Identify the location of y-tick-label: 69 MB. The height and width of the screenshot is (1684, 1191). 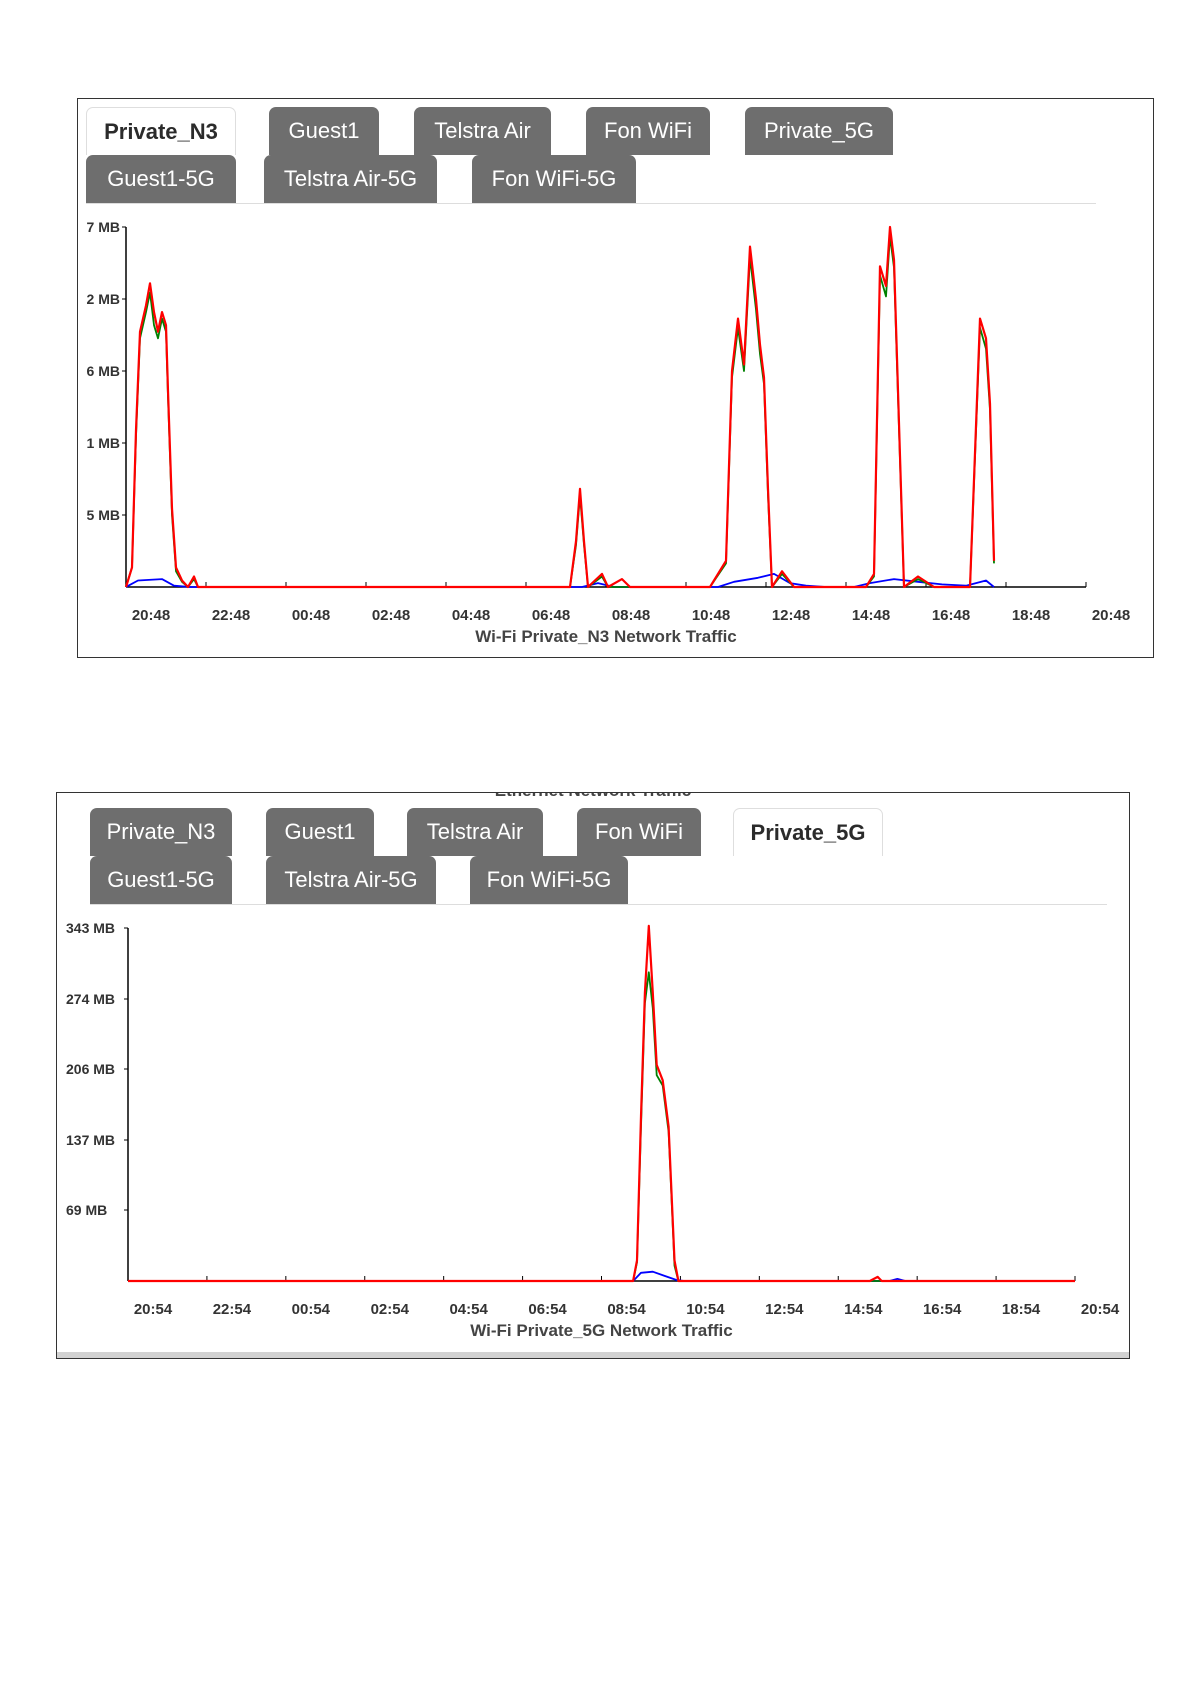
(86, 1210).